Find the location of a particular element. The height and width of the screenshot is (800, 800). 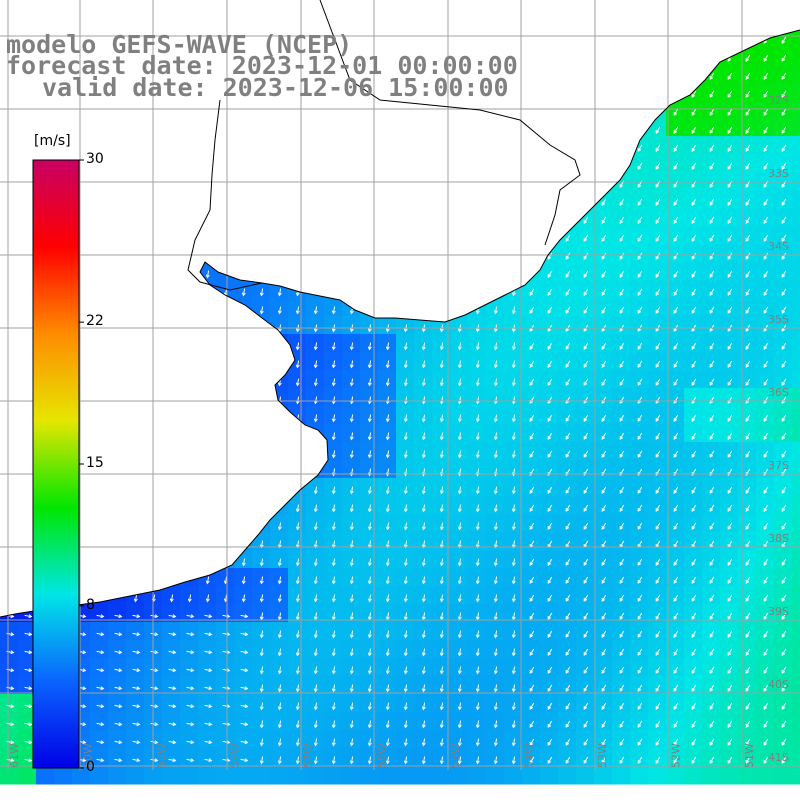

title-forecast-date: forecast date: 2023-12-01 00:00:00 is located at coordinates (262, 65).